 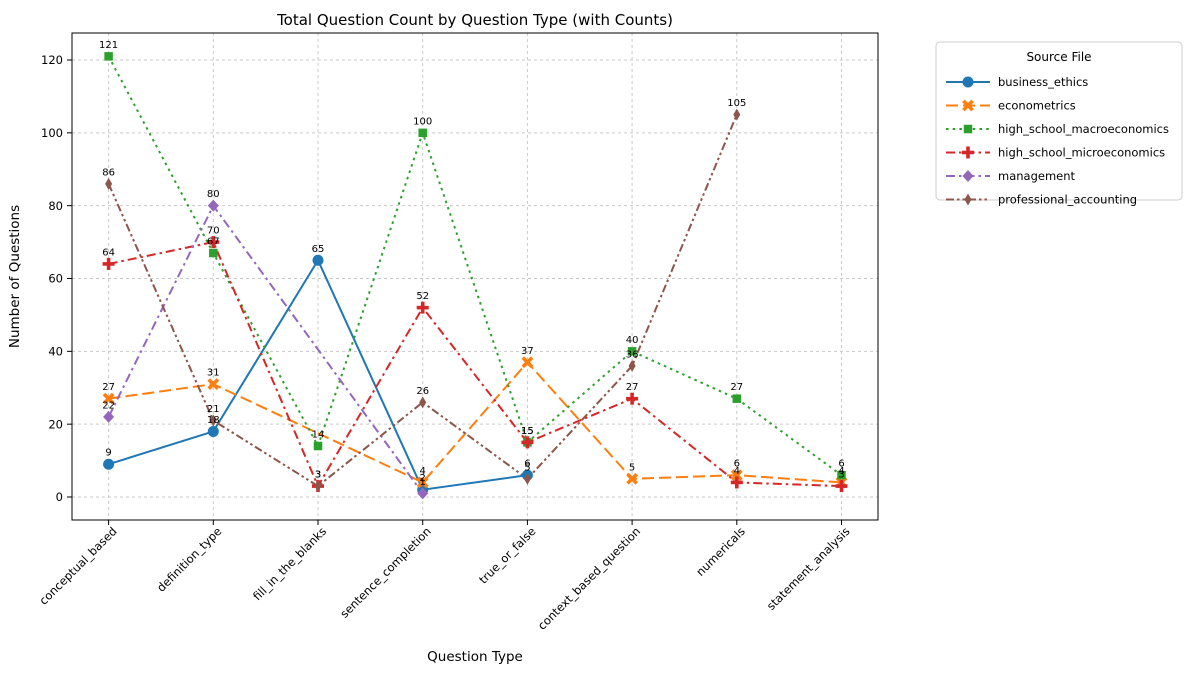 I want to click on value-label: 21, so click(x=213, y=409).